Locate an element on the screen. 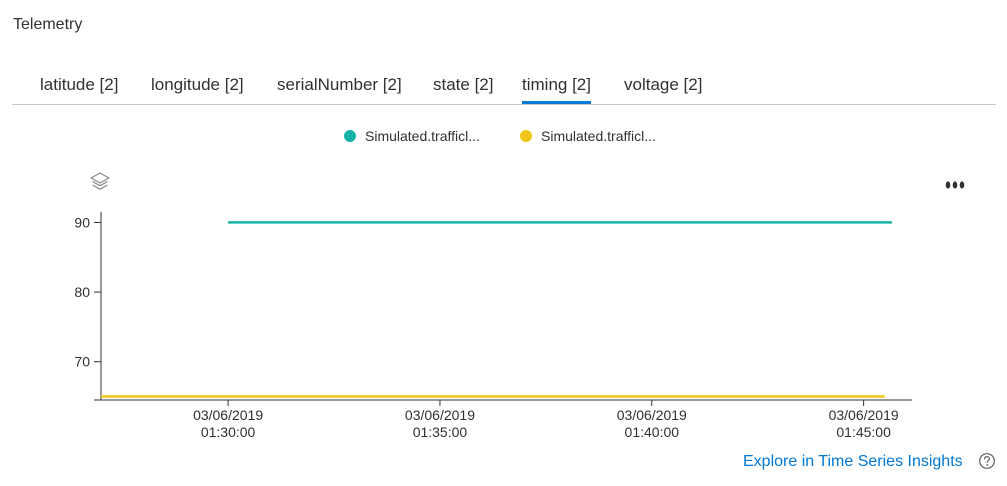  tab-state: state [2] is located at coordinates (463, 84).